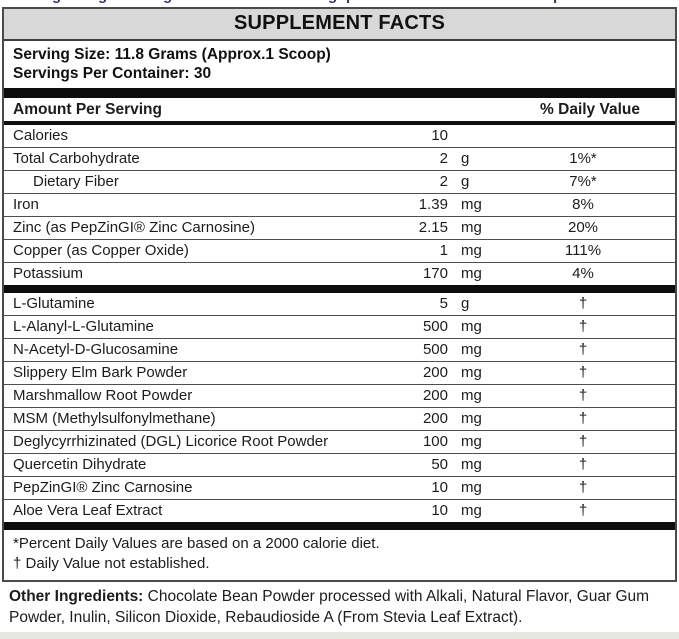  I want to click on nutrient-daily-value: 4%, so click(583, 273).